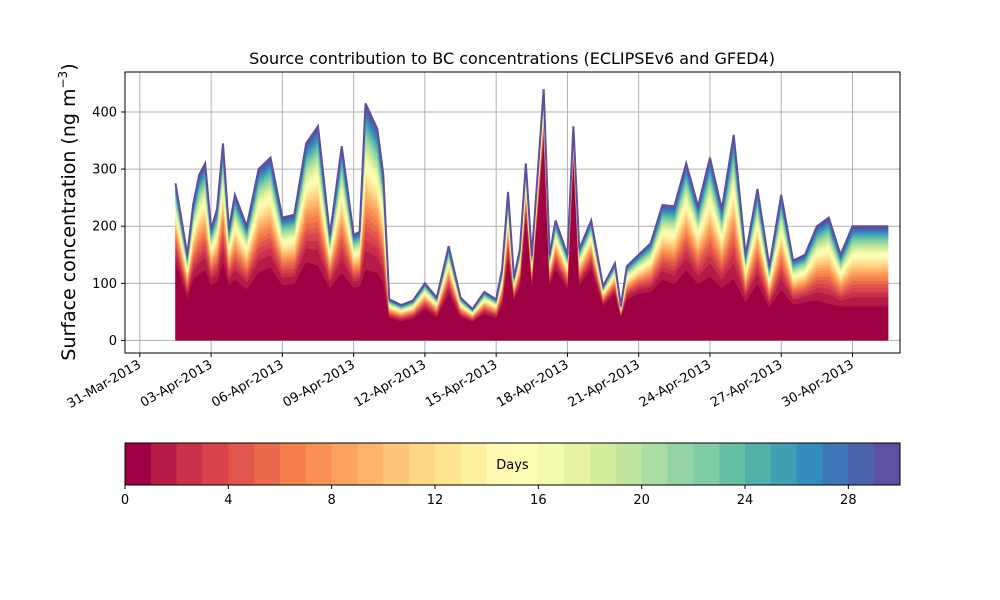 The height and width of the screenshot is (600, 1000). Describe the element at coordinates (745, 500) in the screenshot. I see `colorbar-tick-label: 24` at that location.